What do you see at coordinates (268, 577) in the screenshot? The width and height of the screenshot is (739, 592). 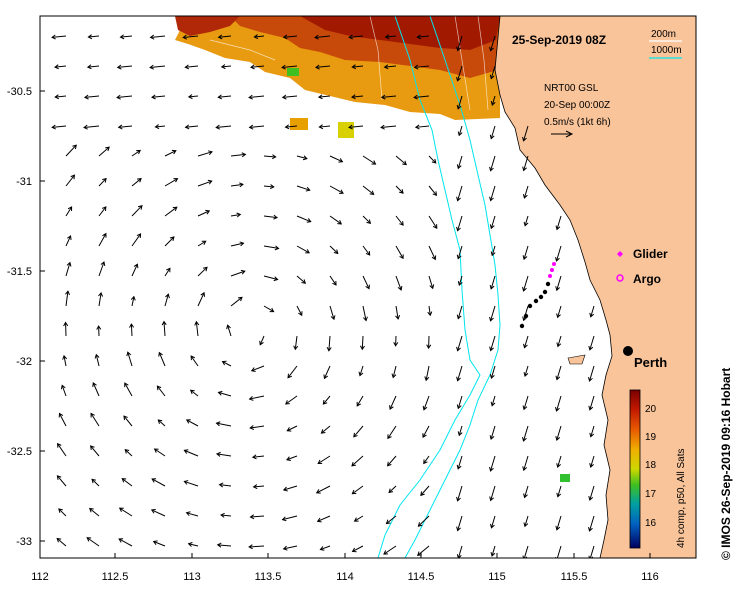 I see `x-tick-label: 113.5` at bounding box center [268, 577].